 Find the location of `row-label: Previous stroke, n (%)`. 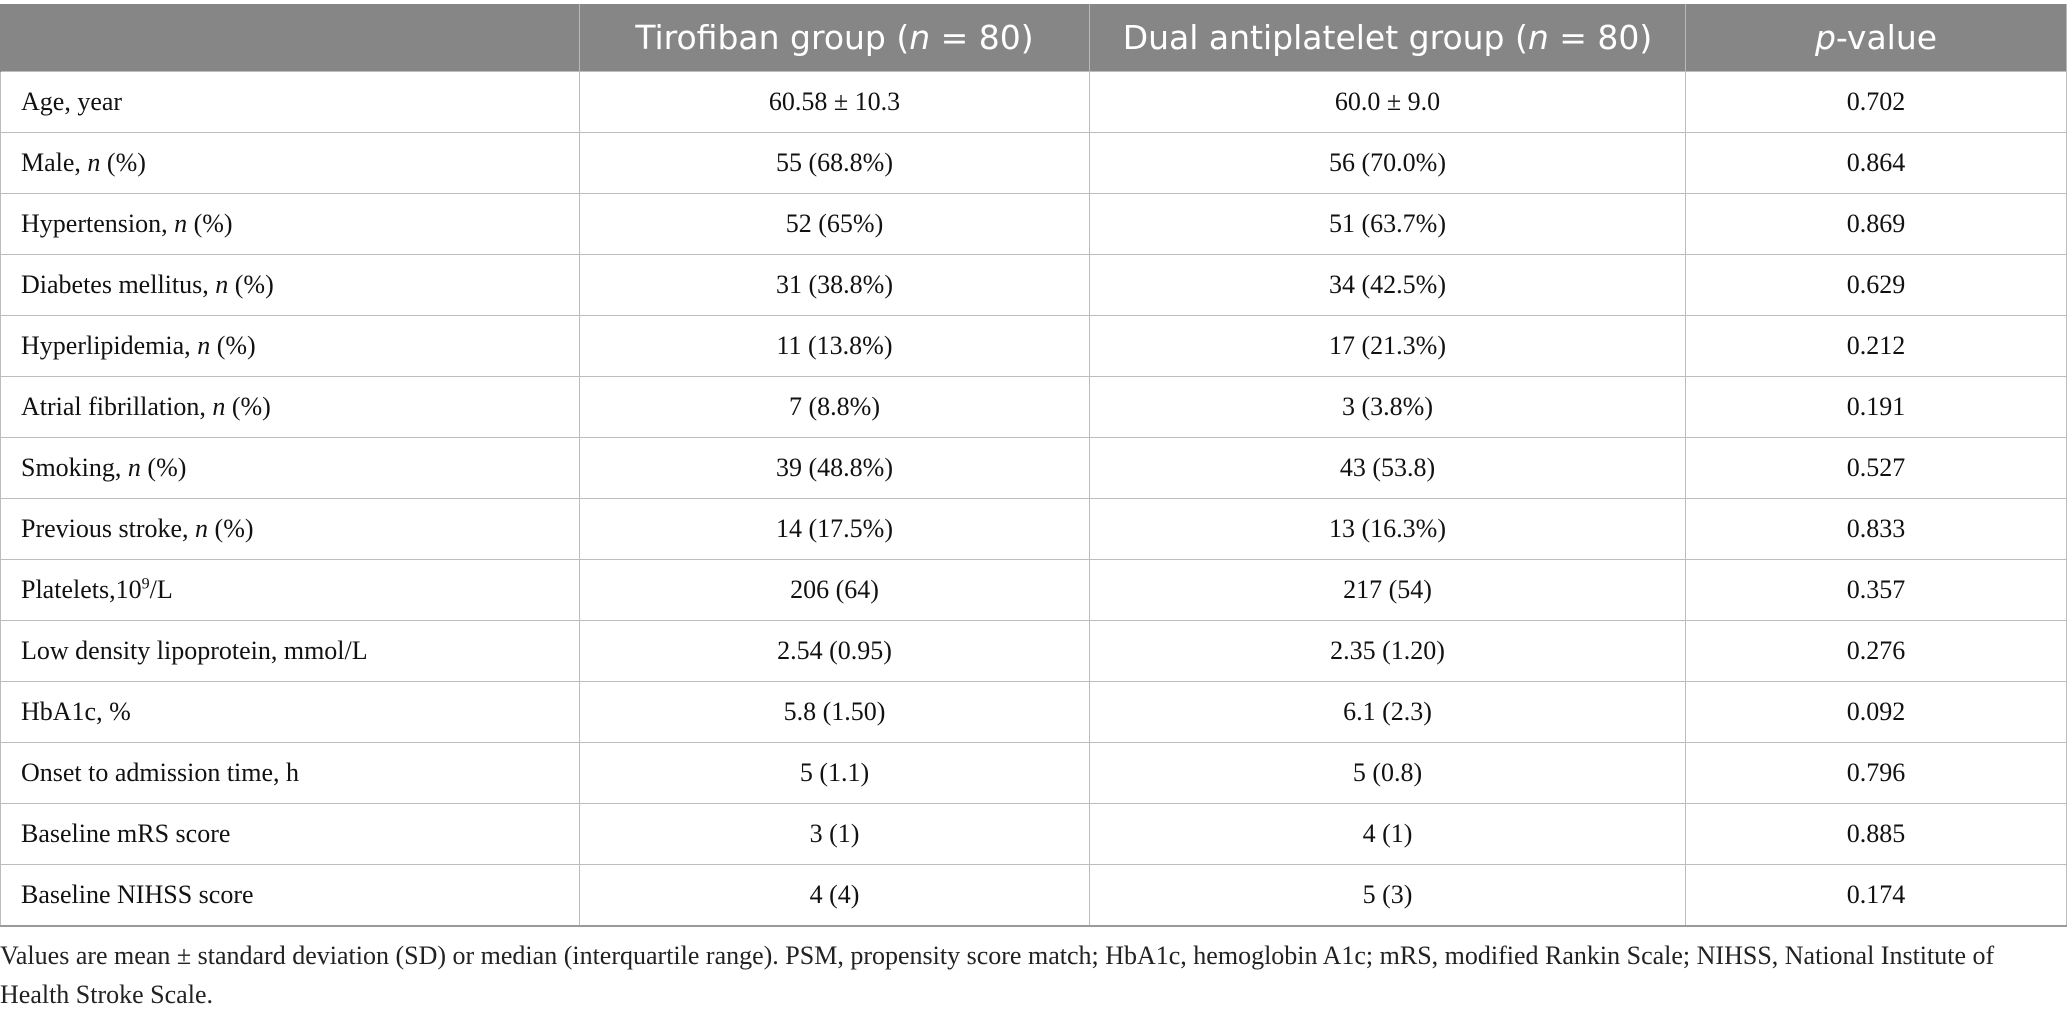

row-label: Previous stroke, n (%) is located at coordinates (290, 529).